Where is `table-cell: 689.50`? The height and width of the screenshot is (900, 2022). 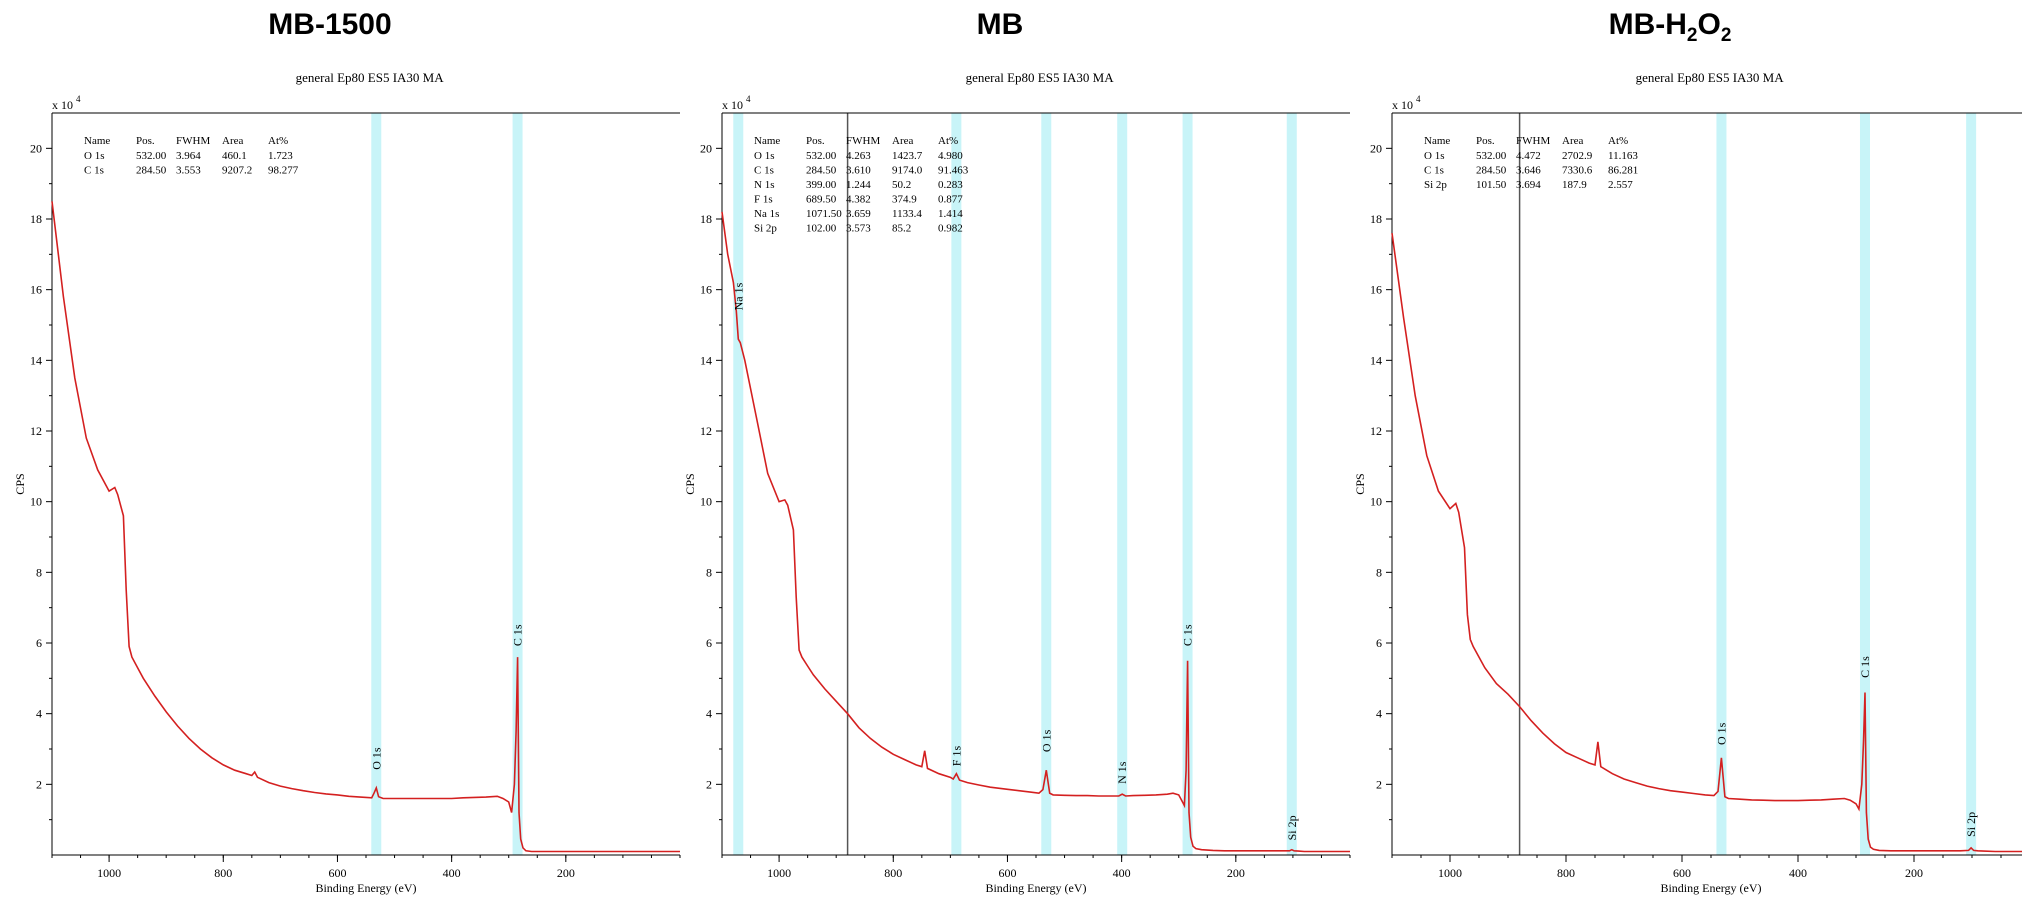 table-cell: 689.50 is located at coordinates (821, 200).